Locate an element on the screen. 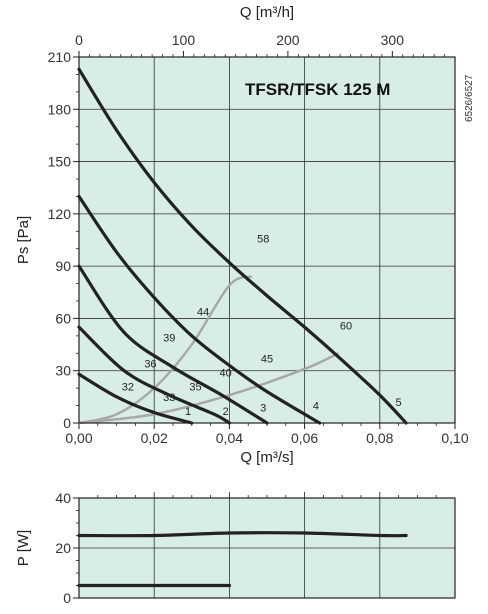 Image resolution: width=488 pixels, height=614 pixels. y-tick-label: 0 is located at coordinates (67, 423).